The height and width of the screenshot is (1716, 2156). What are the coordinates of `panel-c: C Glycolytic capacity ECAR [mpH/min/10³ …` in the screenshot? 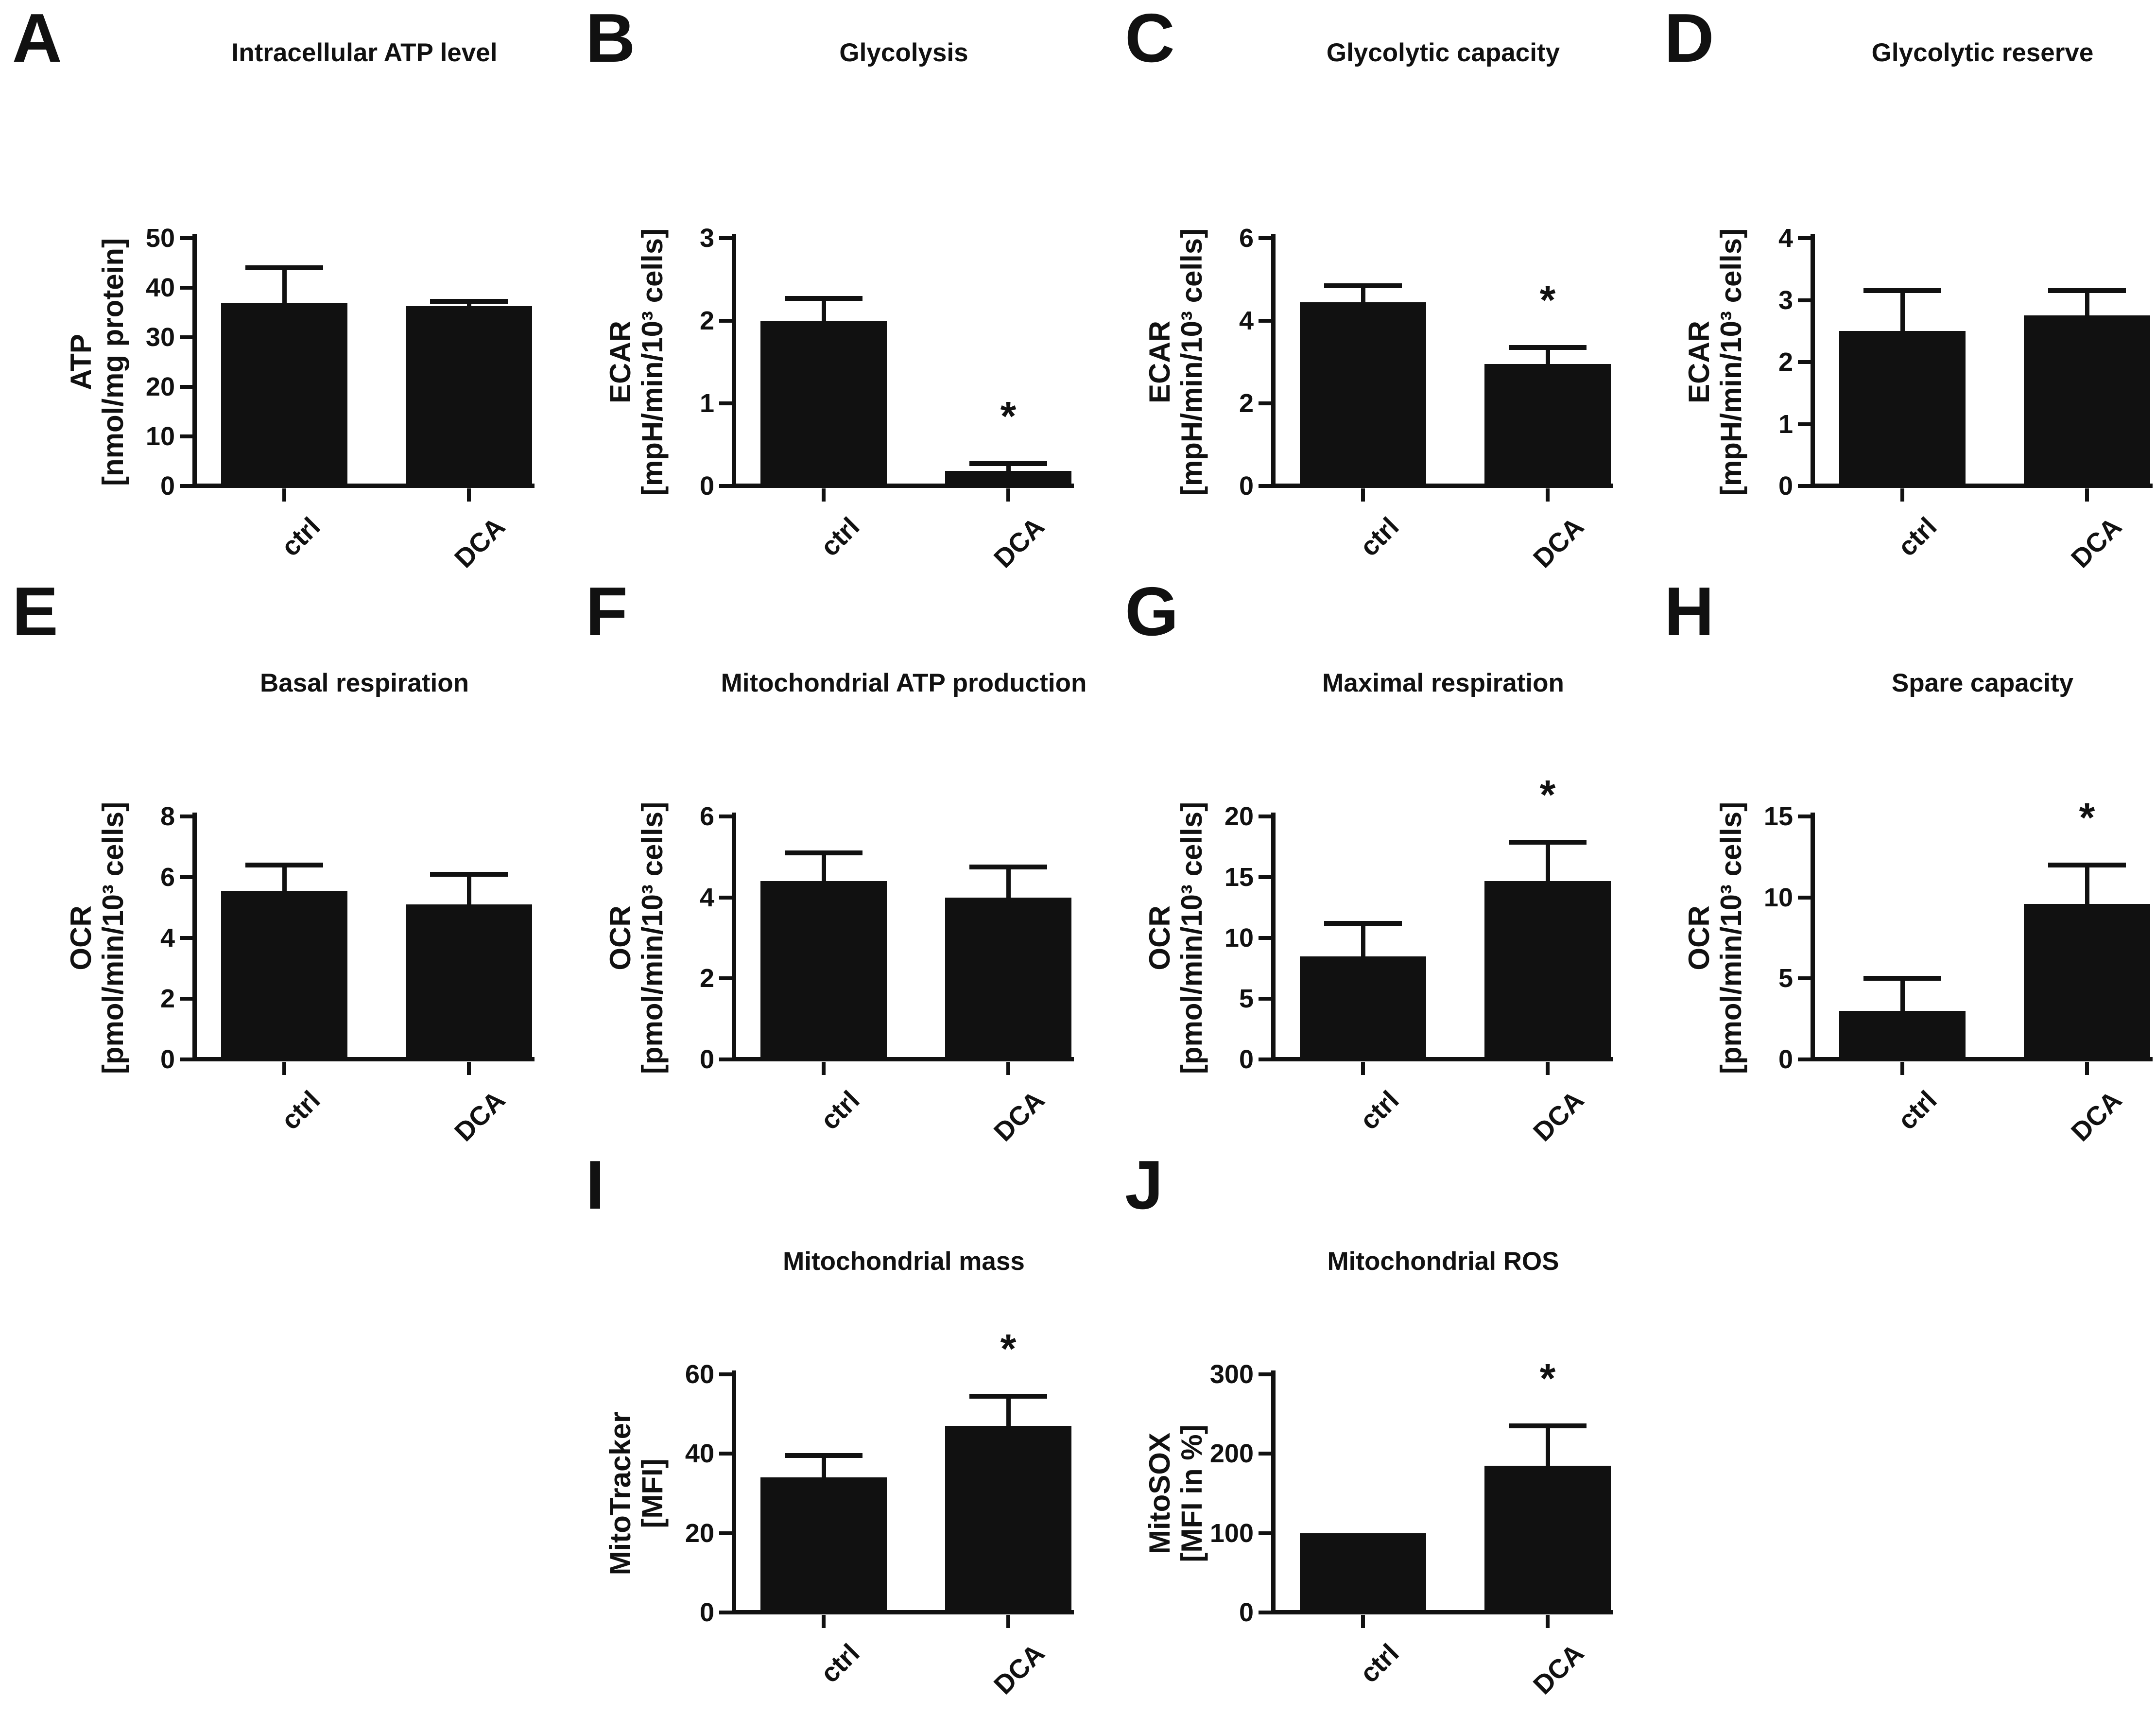 It's located at (1348, 286).